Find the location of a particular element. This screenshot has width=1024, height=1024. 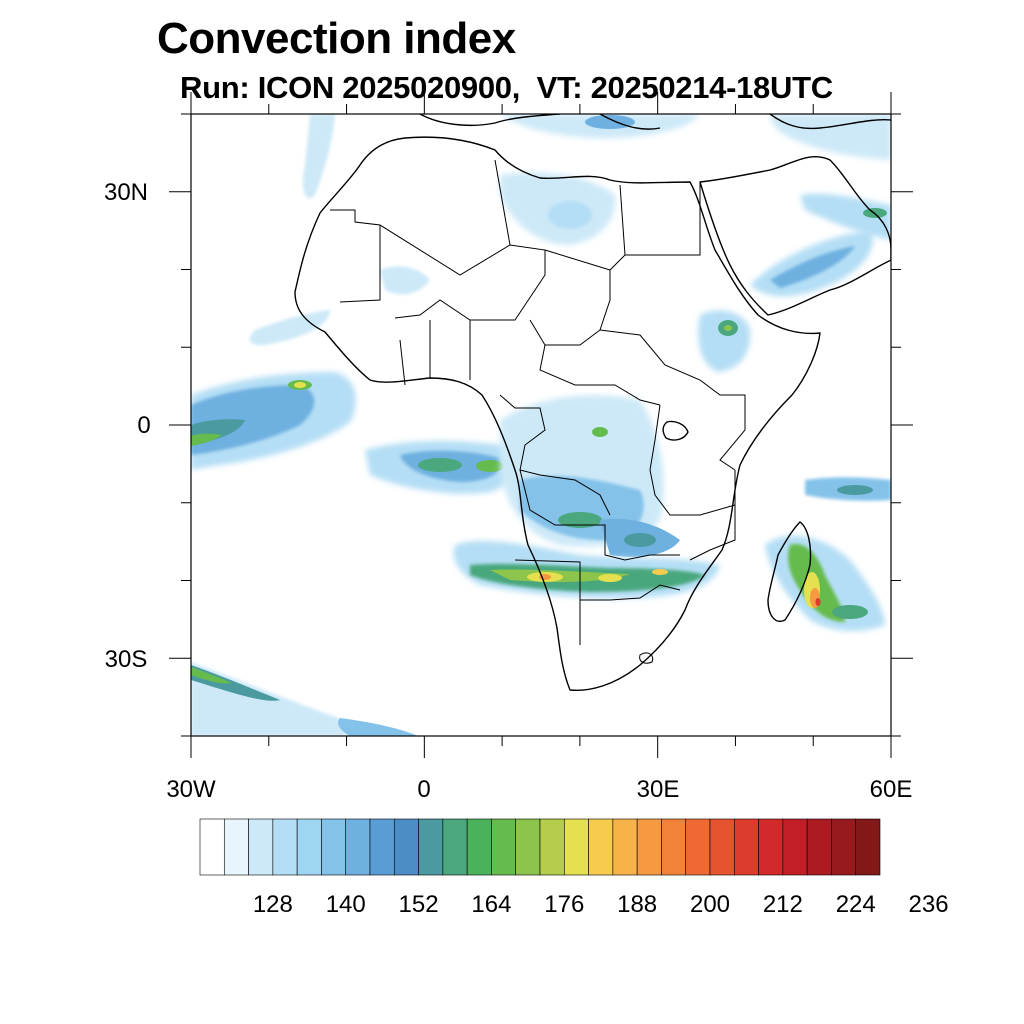

field-madagascar is located at coordinates (825, 583).